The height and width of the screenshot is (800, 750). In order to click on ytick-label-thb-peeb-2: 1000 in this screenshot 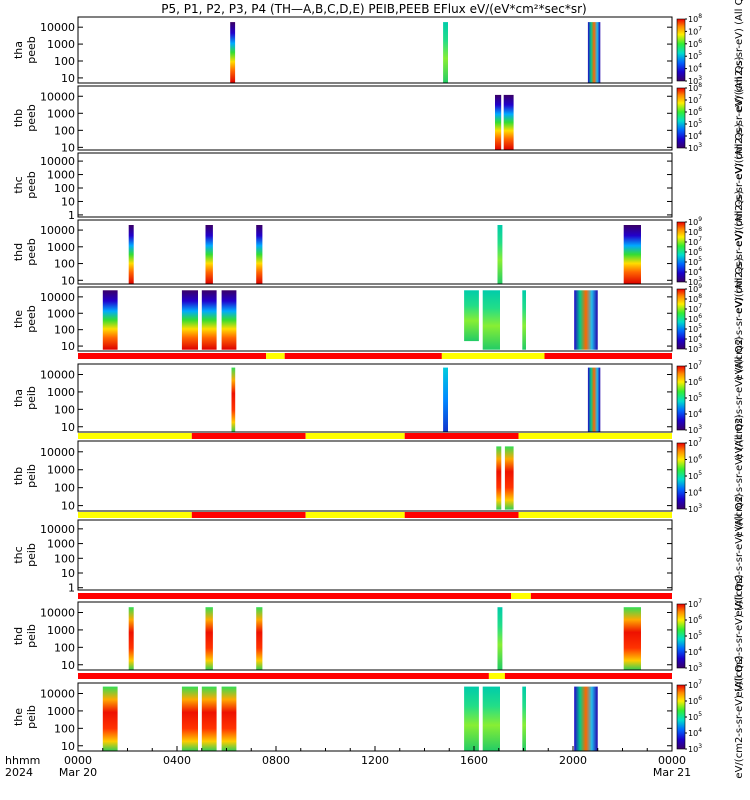, I will do `click(61, 113)`.